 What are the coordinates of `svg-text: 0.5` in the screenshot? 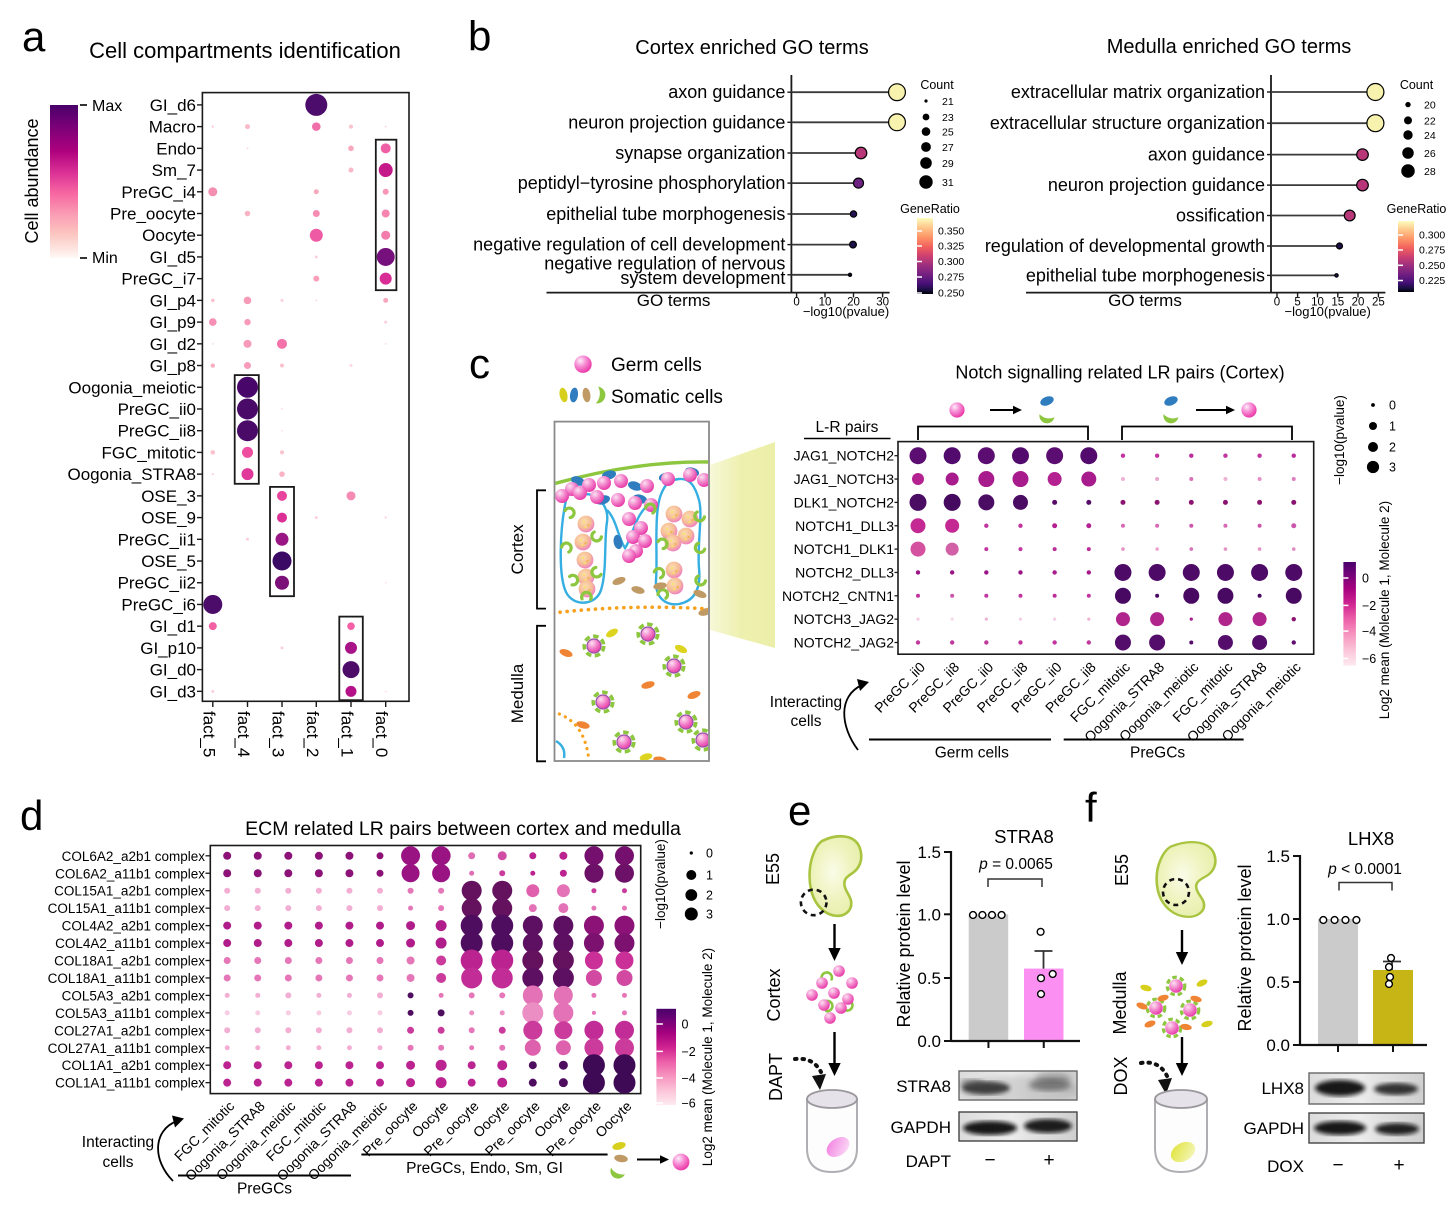 It's located at (929, 978).